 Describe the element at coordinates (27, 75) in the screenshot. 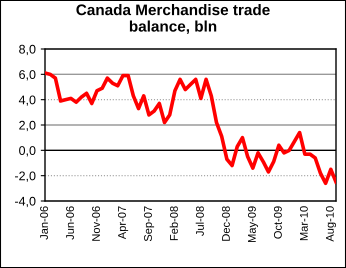

I see `y-tick-label: 6,0` at that location.